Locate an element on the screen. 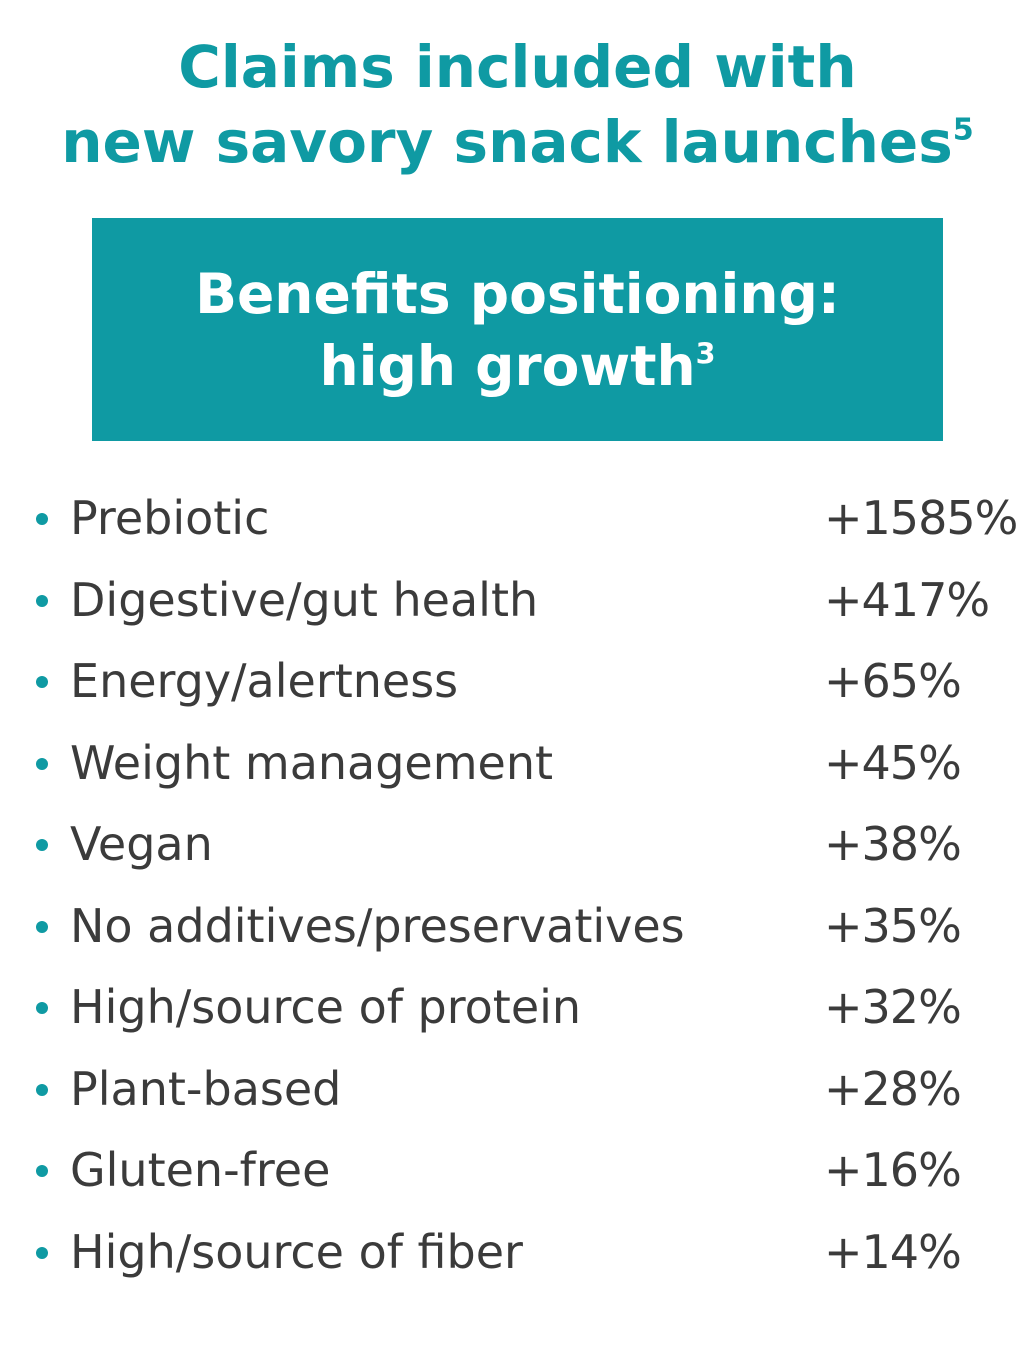 The image size is (1035, 1346). list-item: Plant-based +28% is located at coordinates (517, 1090).